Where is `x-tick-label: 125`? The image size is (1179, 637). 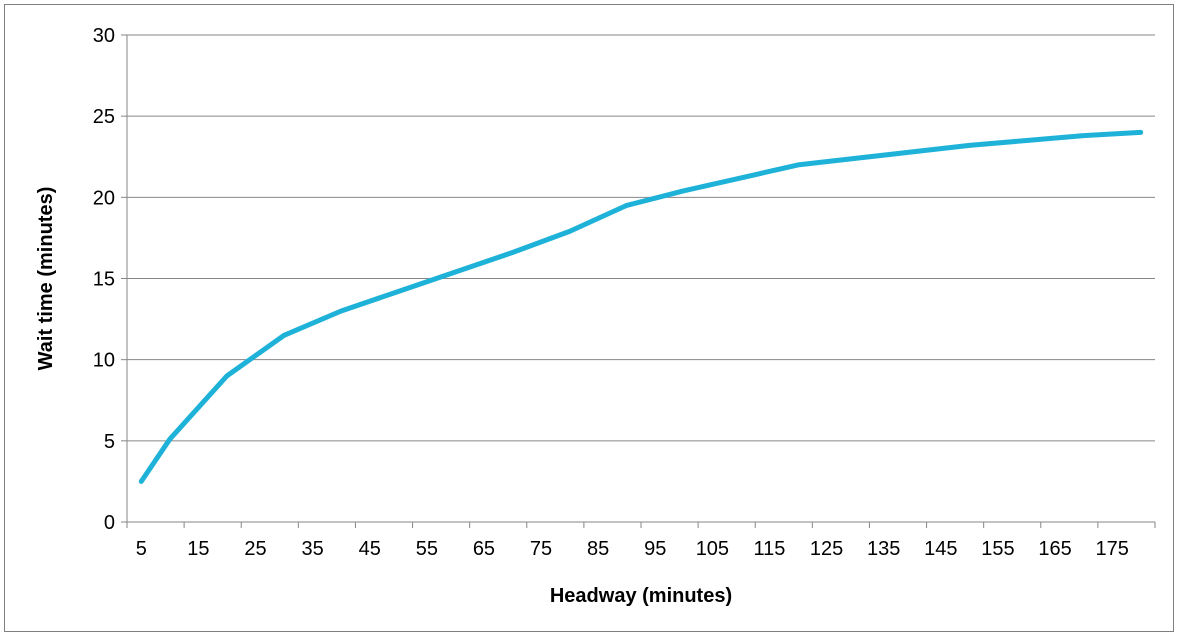 x-tick-label: 125 is located at coordinates (826, 549).